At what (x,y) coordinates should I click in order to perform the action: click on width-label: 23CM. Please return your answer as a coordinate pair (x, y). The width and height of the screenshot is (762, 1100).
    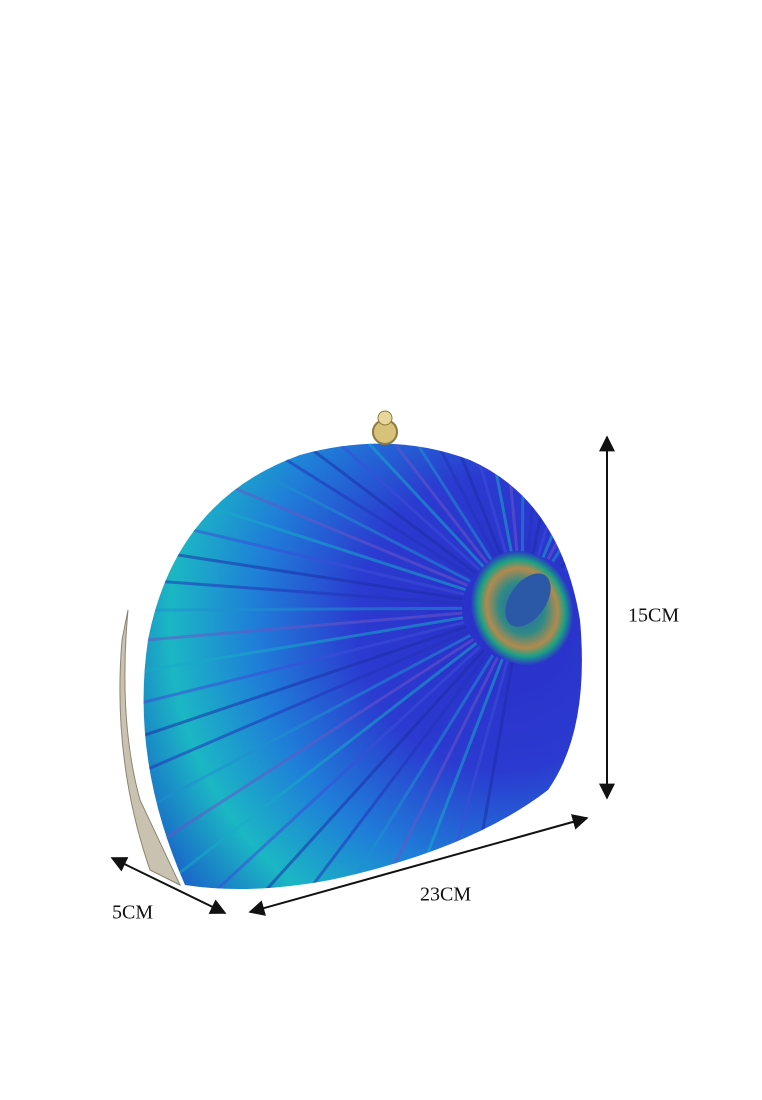
    Looking at the image, I should click on (445, 895).